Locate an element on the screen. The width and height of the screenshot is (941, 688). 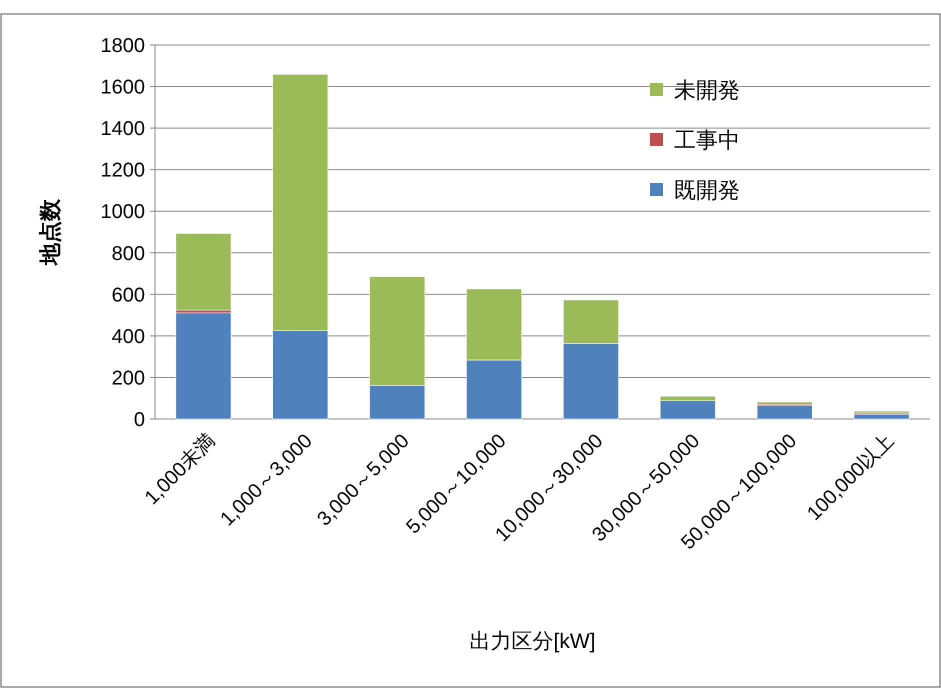
x-axis-title: 出力区分[kW] is located at coordinates (533, 641).